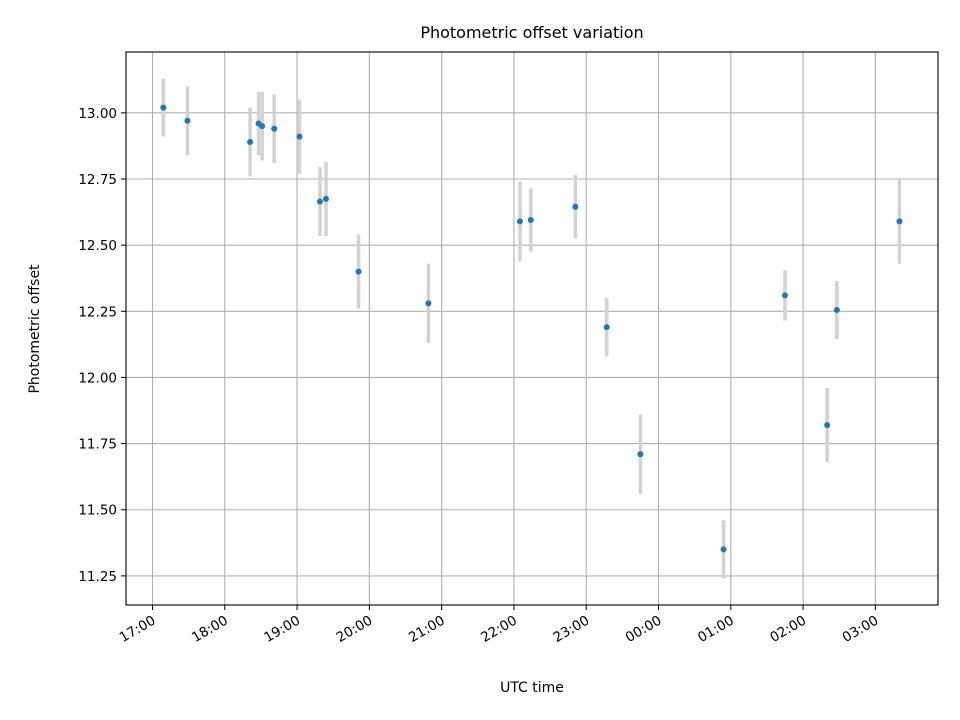 Image resolution: width=960 pixels, height=720 pixels. Describe the element at coordinates (97, 114) in the screenshot. I see `y-tick-label: 13.00` at that location.